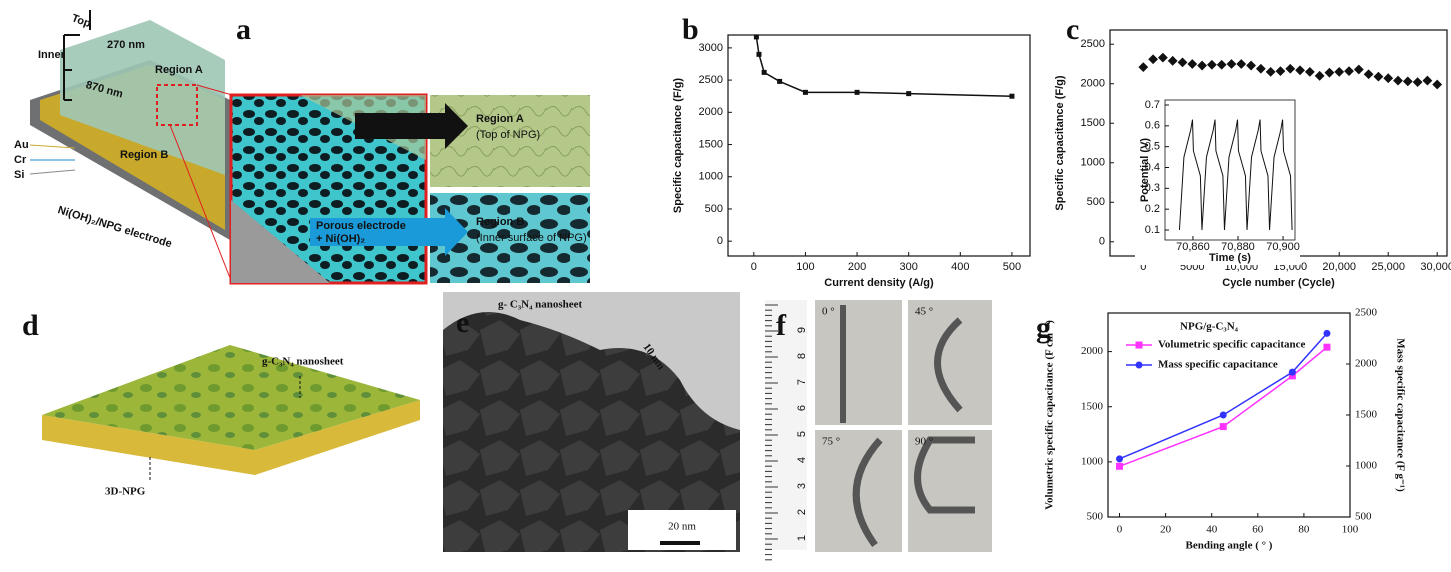 This screenshot has width=1451, height=572. What do you see at coordinates (802, 434) in the screenshot?
I see `ruler-label: 5` at bounding box center [802, 434].